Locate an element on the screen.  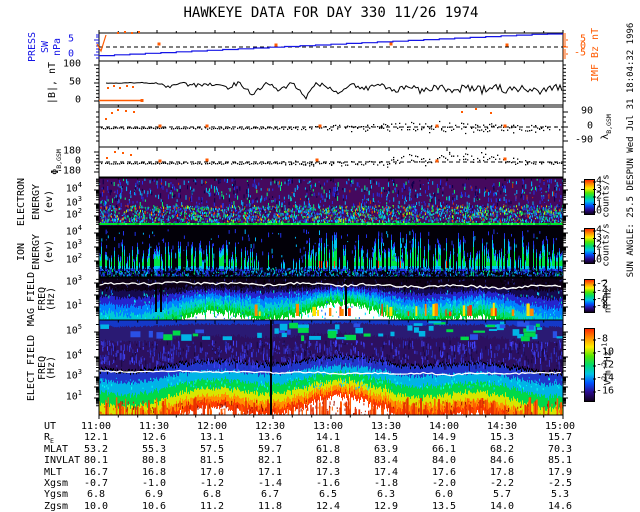
table-row-label: INVLAT is located at coordinates (62, 461).